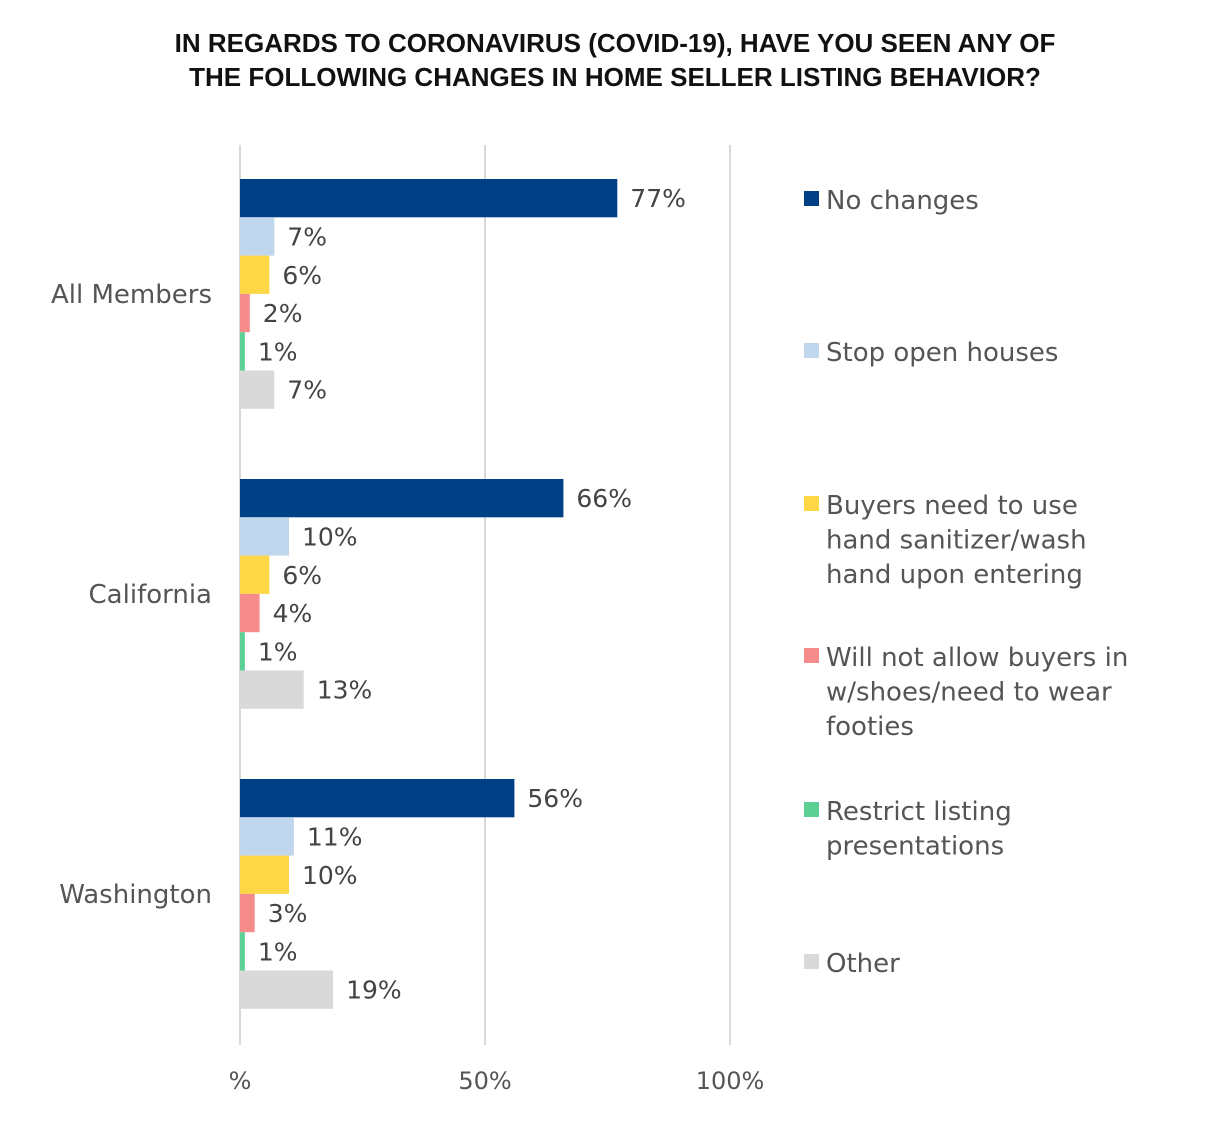  What do you see at coordinates (374, 990) in the screenshot?
I see `data-label: 19%` at bounding box center [374, 990].